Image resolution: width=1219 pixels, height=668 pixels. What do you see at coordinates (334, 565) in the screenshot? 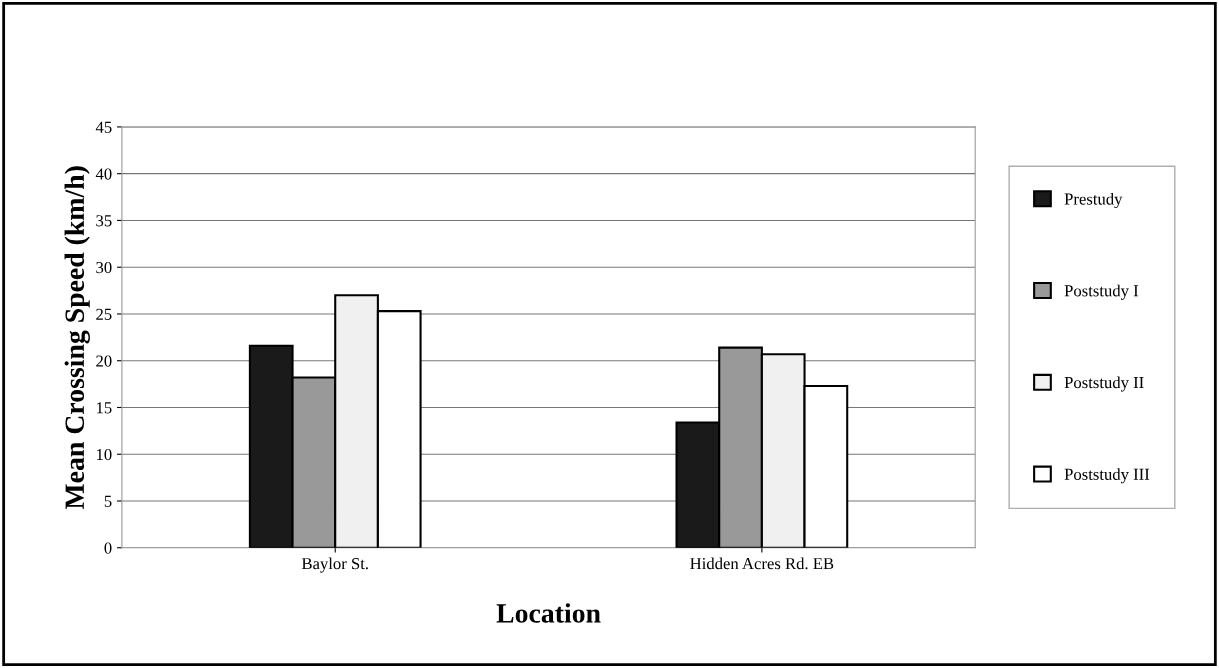
I see `x-tick-label: Baylor St.` at bounding box center [334, 565].